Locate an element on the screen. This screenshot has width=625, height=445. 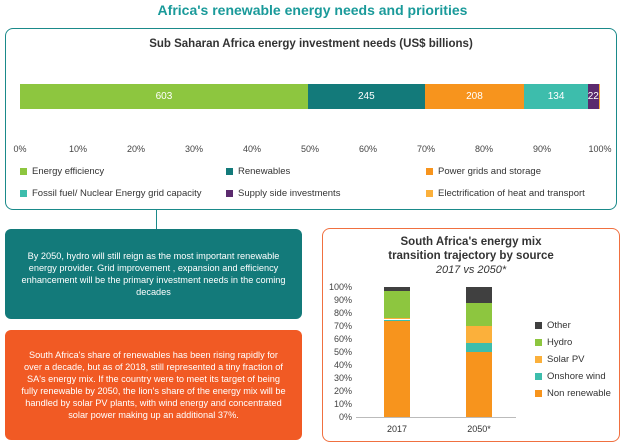
x-tick-label: 30% is located at coordinates (194, 149).